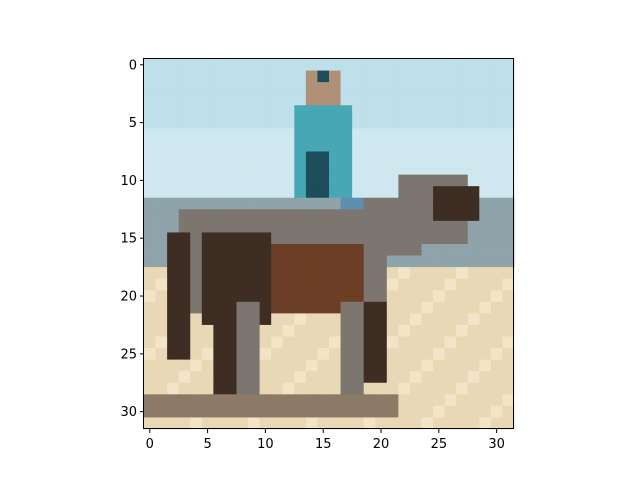 This screenshot has height=480, width=640. What do you see at coordinates (128, 412) in the screenshot?
I see `y-tick-label: 30` at bounding box center [128, 412].